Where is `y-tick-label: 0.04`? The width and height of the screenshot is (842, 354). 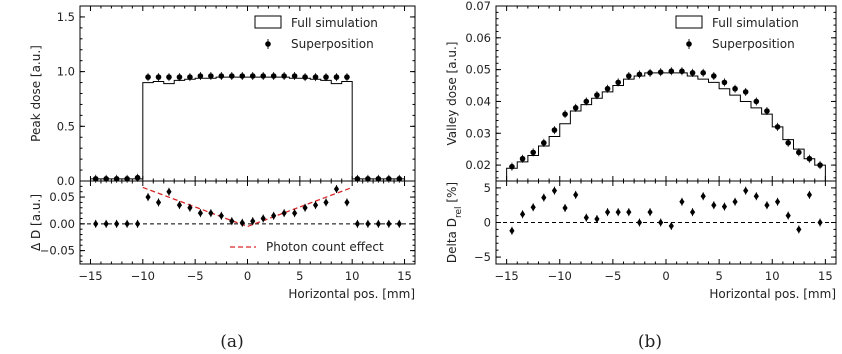
y-tick-label: 0.04 is located at coordinates (478, 101).